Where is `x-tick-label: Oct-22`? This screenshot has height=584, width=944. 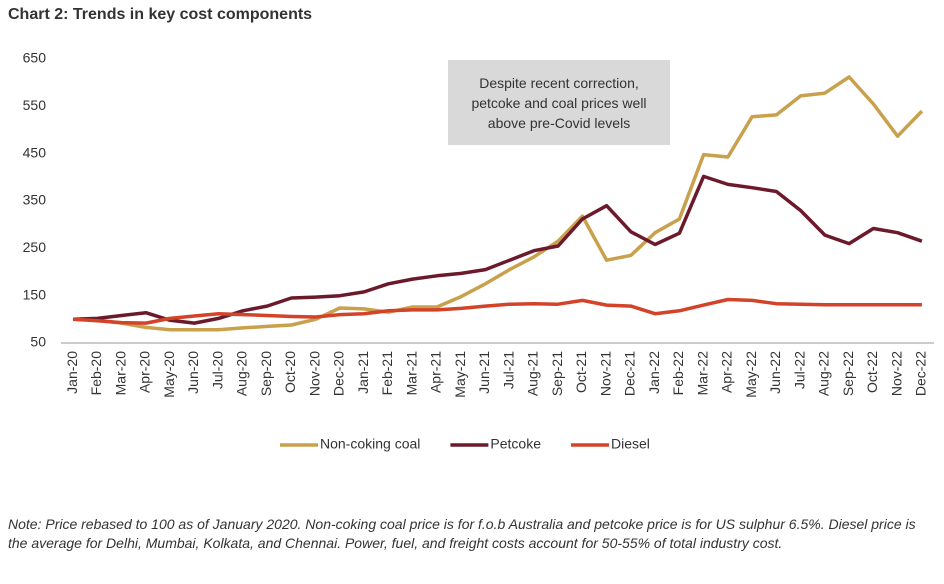
x-tick-label: Oct-22 is located at coordinates (872, 372).